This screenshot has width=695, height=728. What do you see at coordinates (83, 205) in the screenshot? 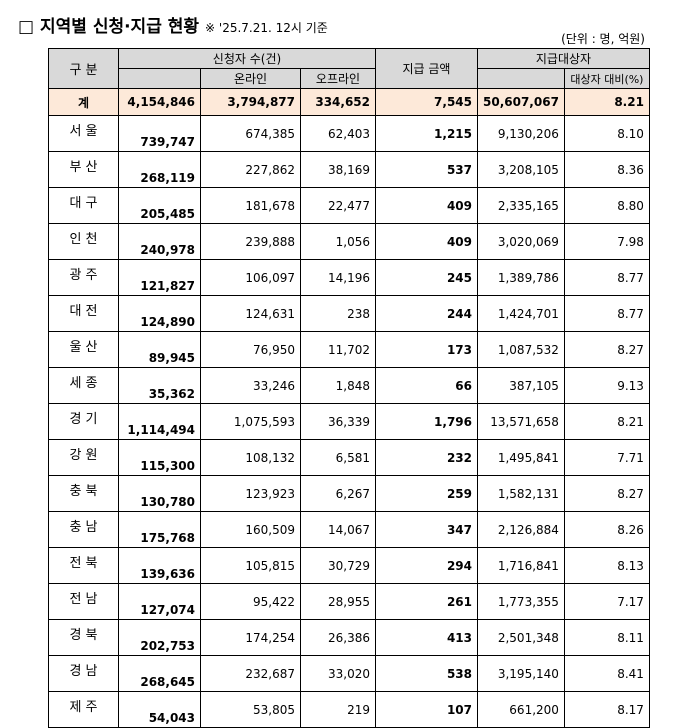
I see `table-cell: 대 구` at bounding box center [83, 205].